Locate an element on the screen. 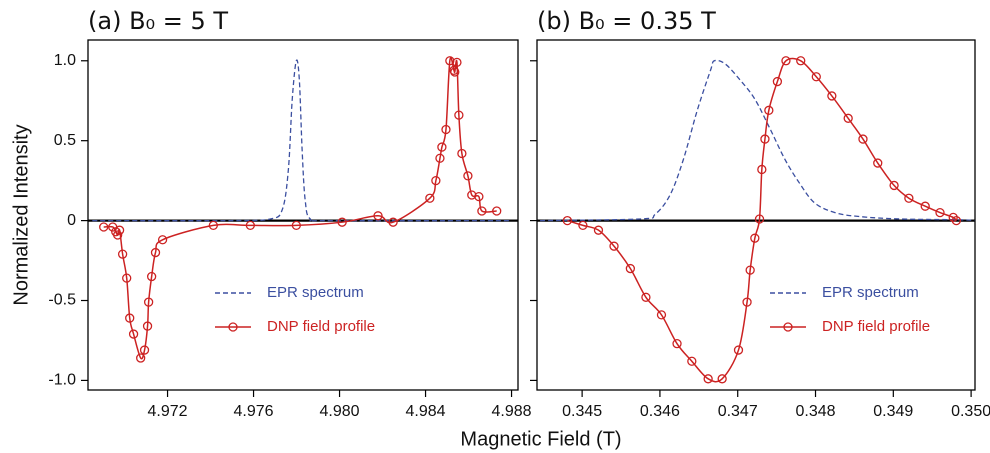 The height and width of the screenshot is (453, 990). x-tick-label: 0.350 is located at coordinates (970, 411).